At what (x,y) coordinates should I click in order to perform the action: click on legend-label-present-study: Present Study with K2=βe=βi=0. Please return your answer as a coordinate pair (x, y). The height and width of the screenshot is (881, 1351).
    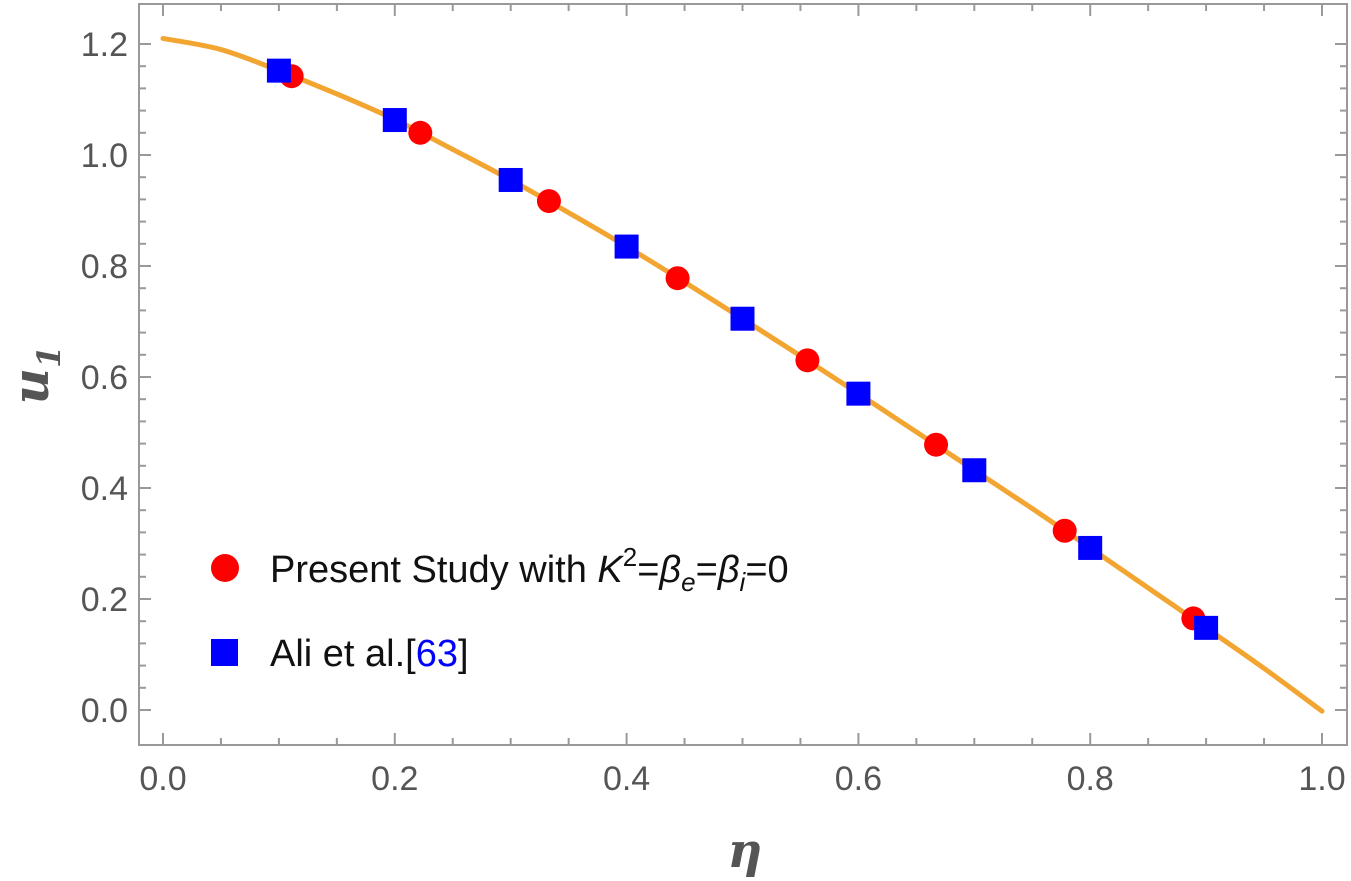
    Looking at the image, I should click on (529, 569).